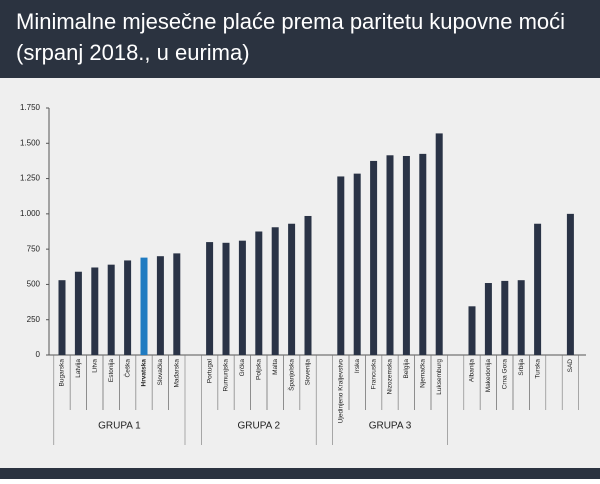  Describe the element at coordinates (357, 366) in the screenshot. I see `x-tick-label: Irska` at that location.